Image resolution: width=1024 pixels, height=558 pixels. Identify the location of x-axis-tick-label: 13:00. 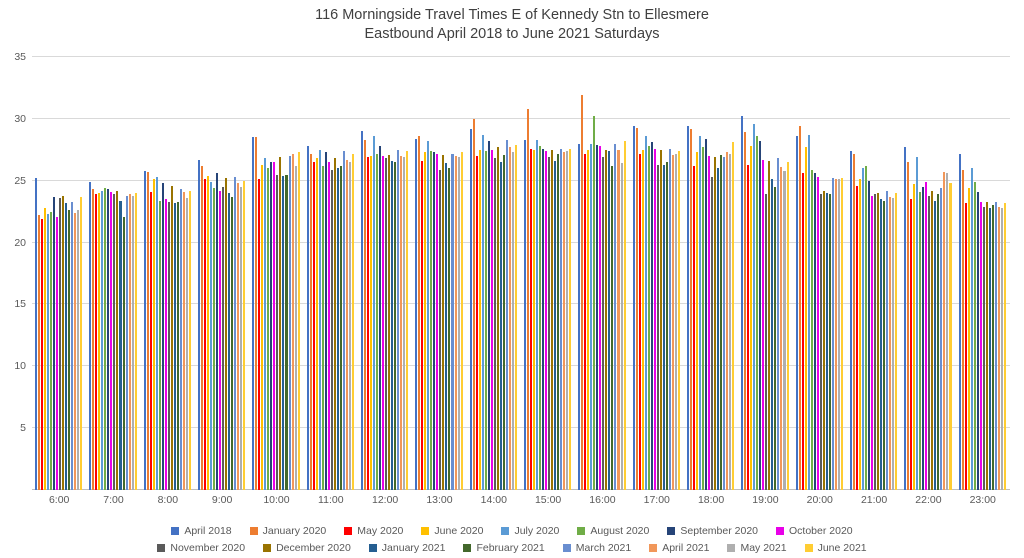
(439, 500).